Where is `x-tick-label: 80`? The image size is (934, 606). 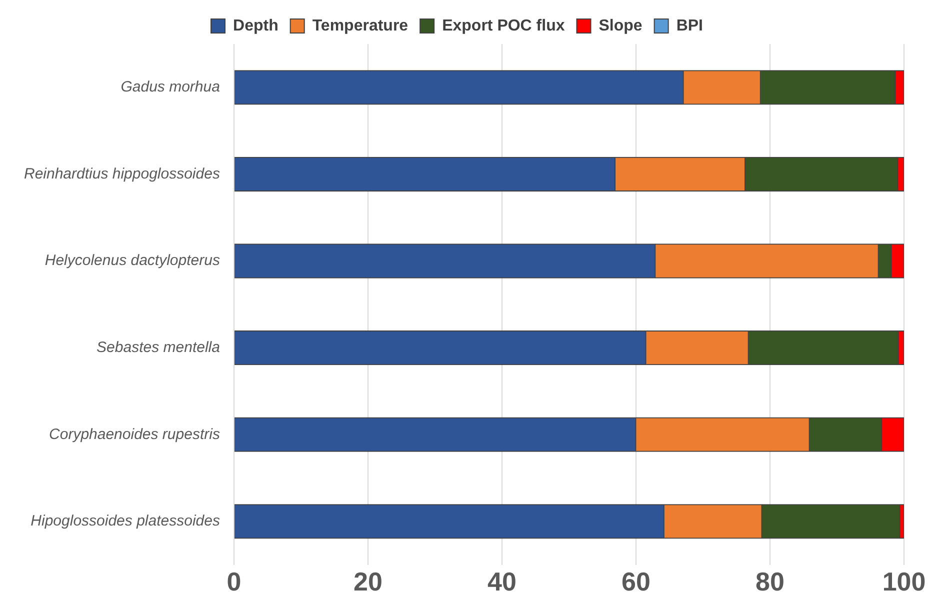
x-tick-label: 80 is located at coordinates (770, 581).